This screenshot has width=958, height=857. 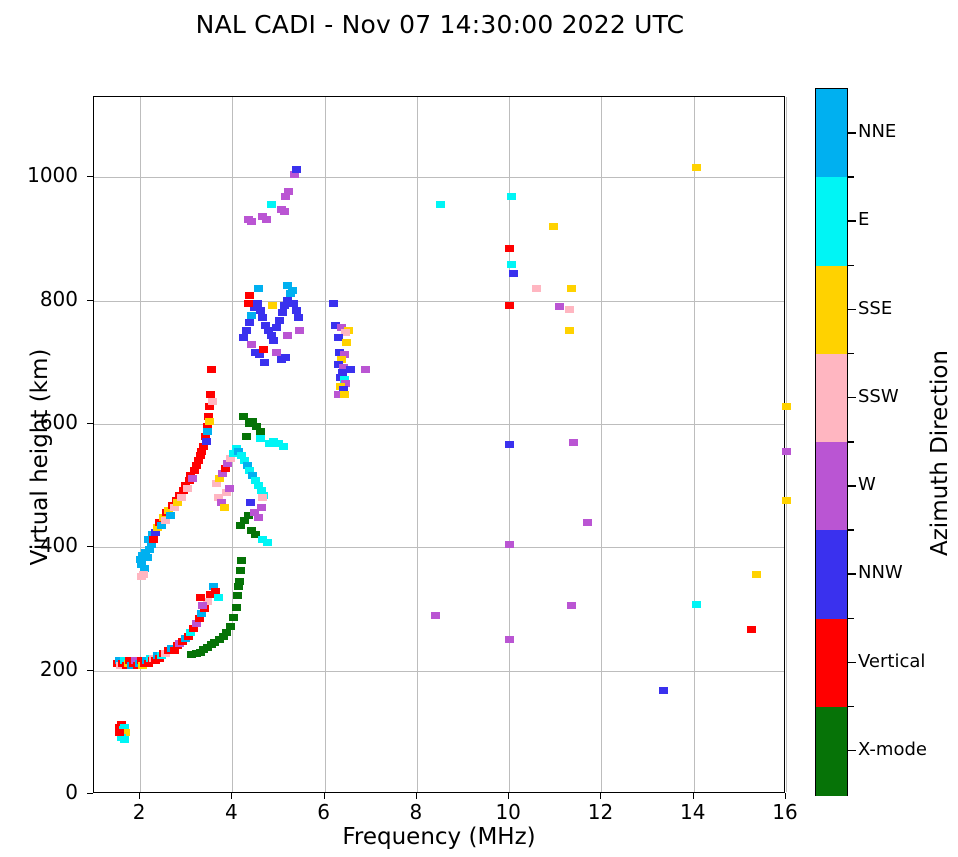 What do you see at coordinates (831, 574) in the screenshot?
I see `colorbar-segment-nnw` at bounding box center [831, 574].